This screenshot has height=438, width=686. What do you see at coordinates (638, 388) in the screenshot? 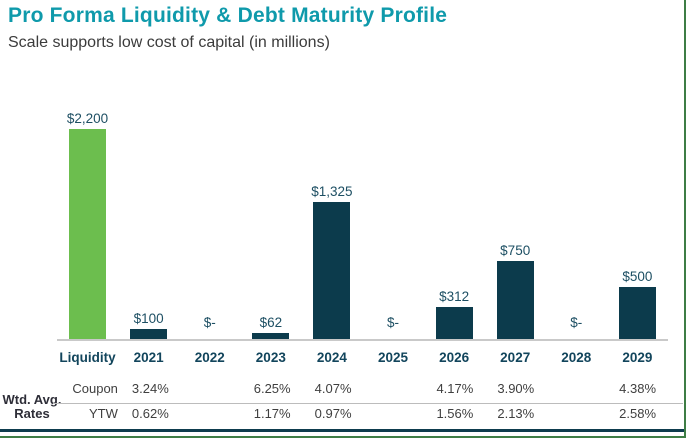
I see `rate-cell-2029: 4.38%` at bounding box center [638, 388].